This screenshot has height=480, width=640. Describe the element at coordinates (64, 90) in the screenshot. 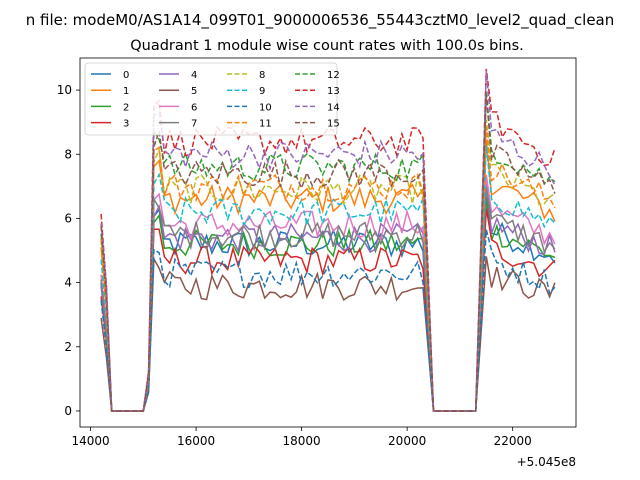

I see `y-tick-label: 10` at that location.